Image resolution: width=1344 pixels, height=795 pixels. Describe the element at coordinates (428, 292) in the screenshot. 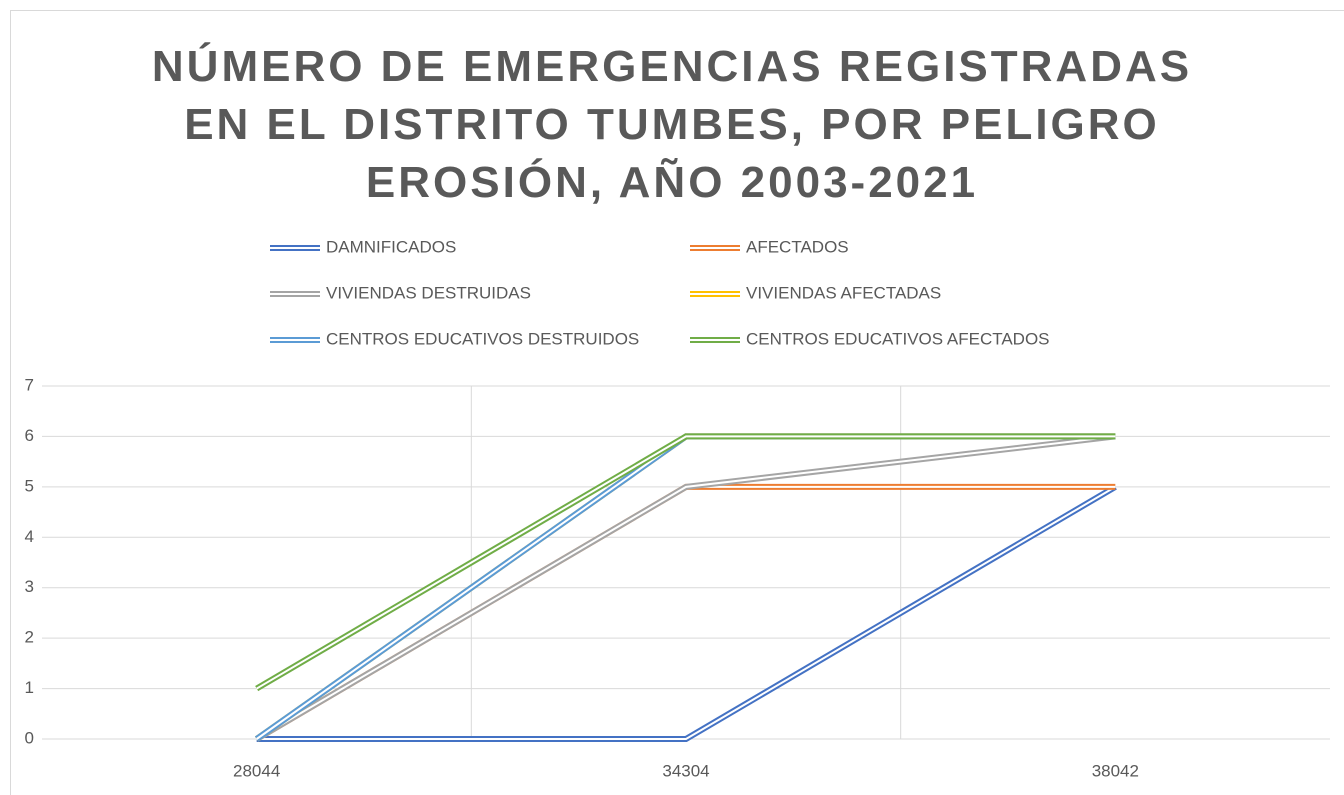

I see `legend-label: VIVIENDAS DESTRUIDAS` at that location.